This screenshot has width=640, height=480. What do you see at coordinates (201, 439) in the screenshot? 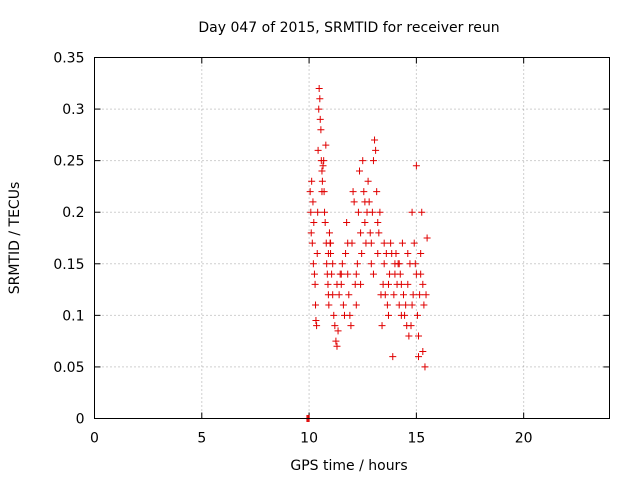
I see `x-tick-label: 5` at bounding box center [201, 439].